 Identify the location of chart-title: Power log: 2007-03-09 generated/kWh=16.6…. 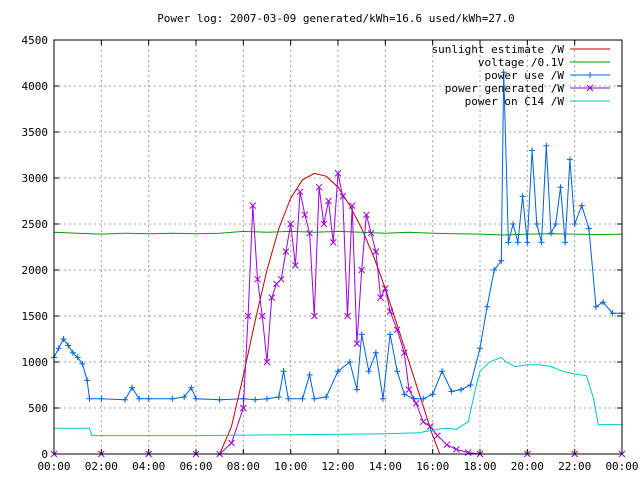
(336, 18).